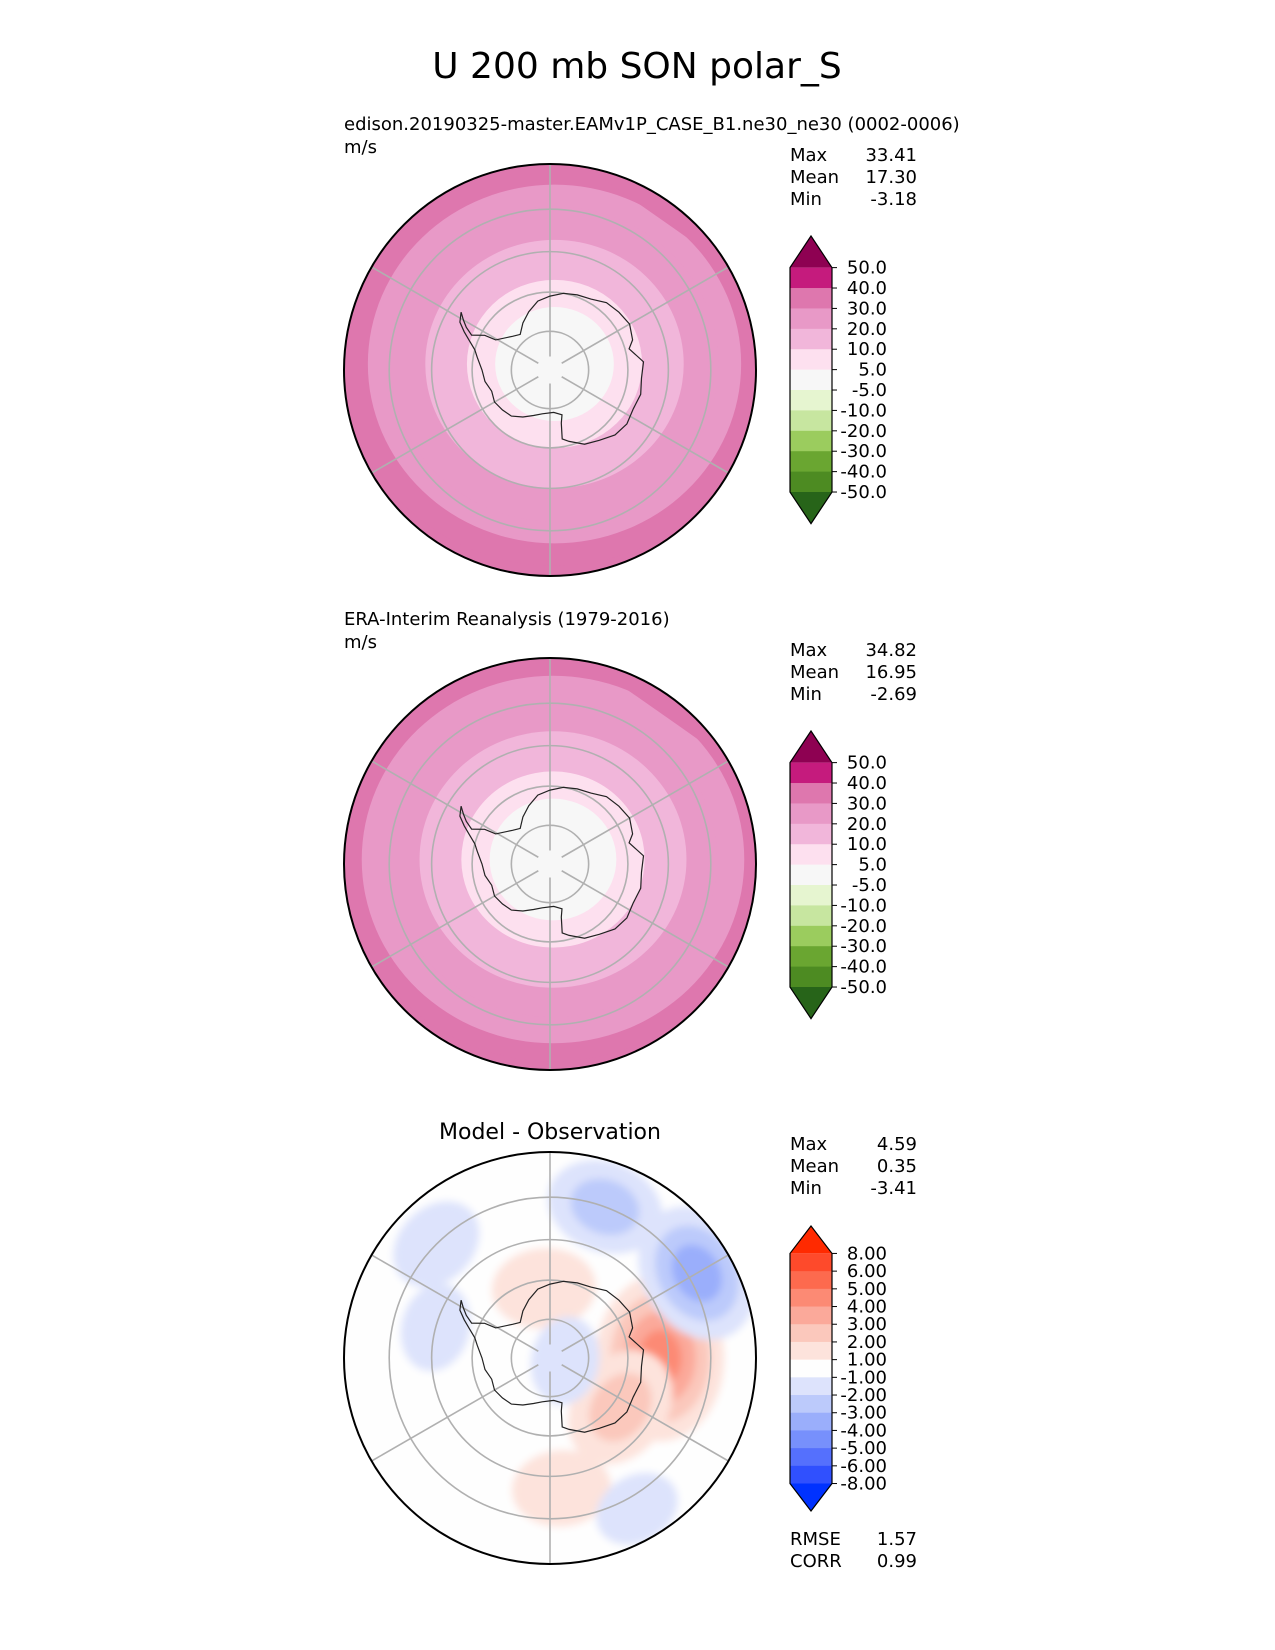  I want to click on panel-model-map-field, so click(550, 370).